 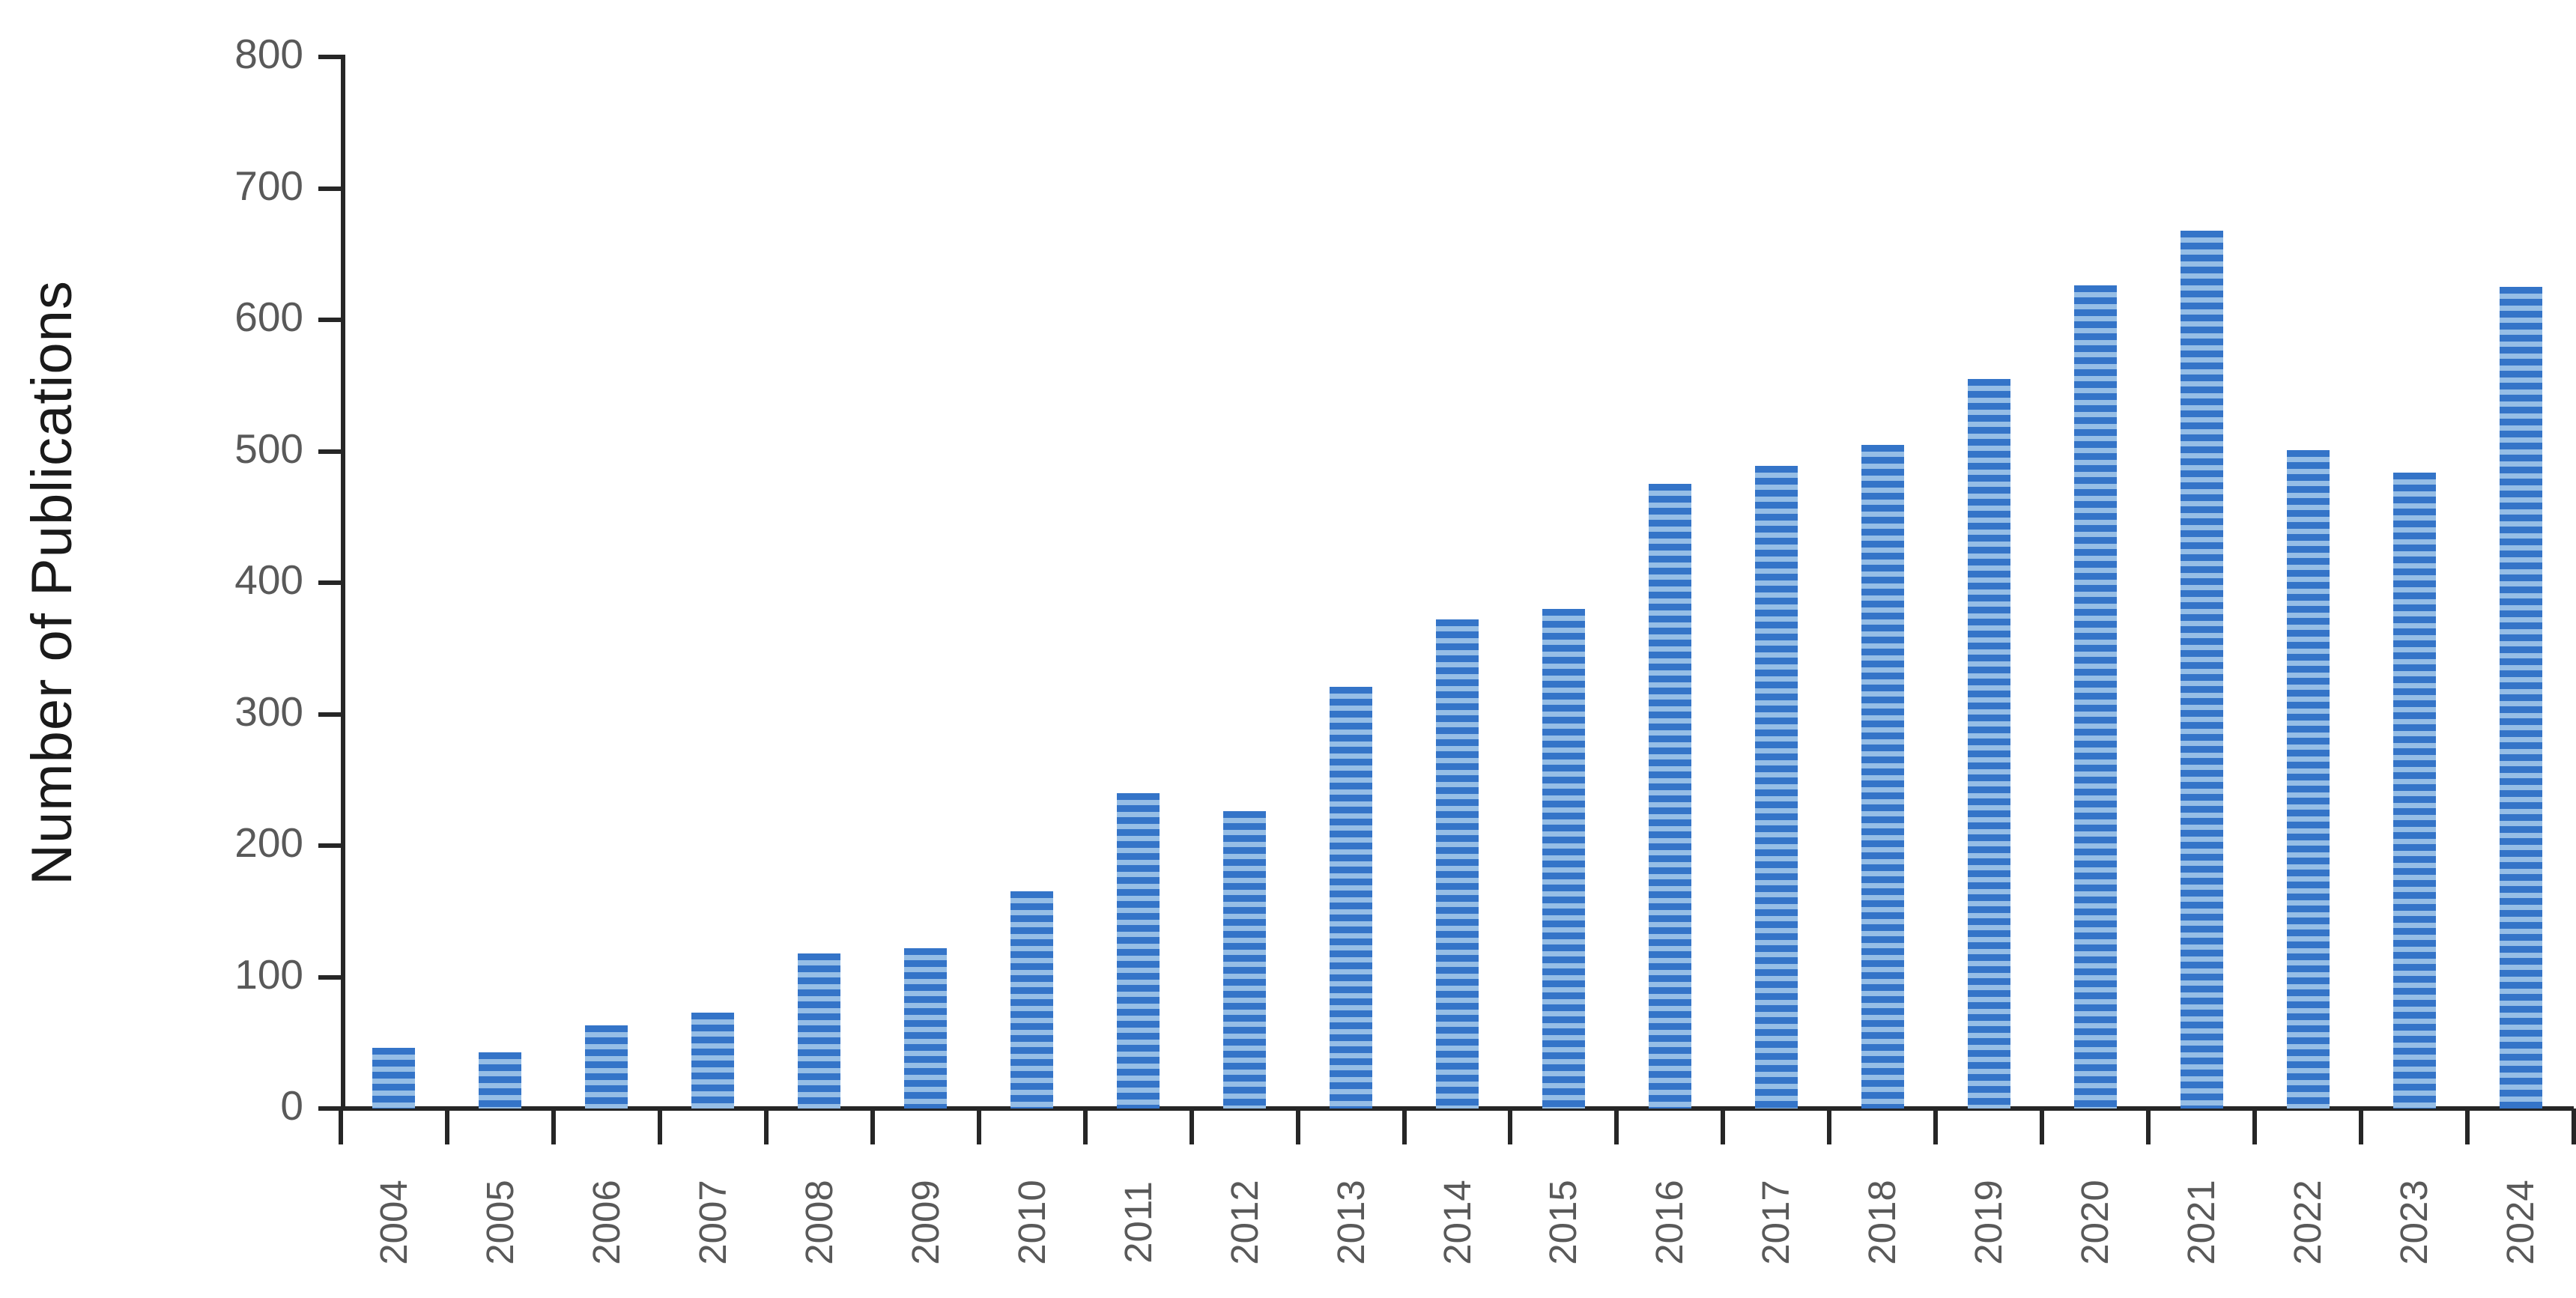 What do you see at coordinates (713, 1060) in the screenshot?
I see `bar-2007` at bounding box center [713, 1060].